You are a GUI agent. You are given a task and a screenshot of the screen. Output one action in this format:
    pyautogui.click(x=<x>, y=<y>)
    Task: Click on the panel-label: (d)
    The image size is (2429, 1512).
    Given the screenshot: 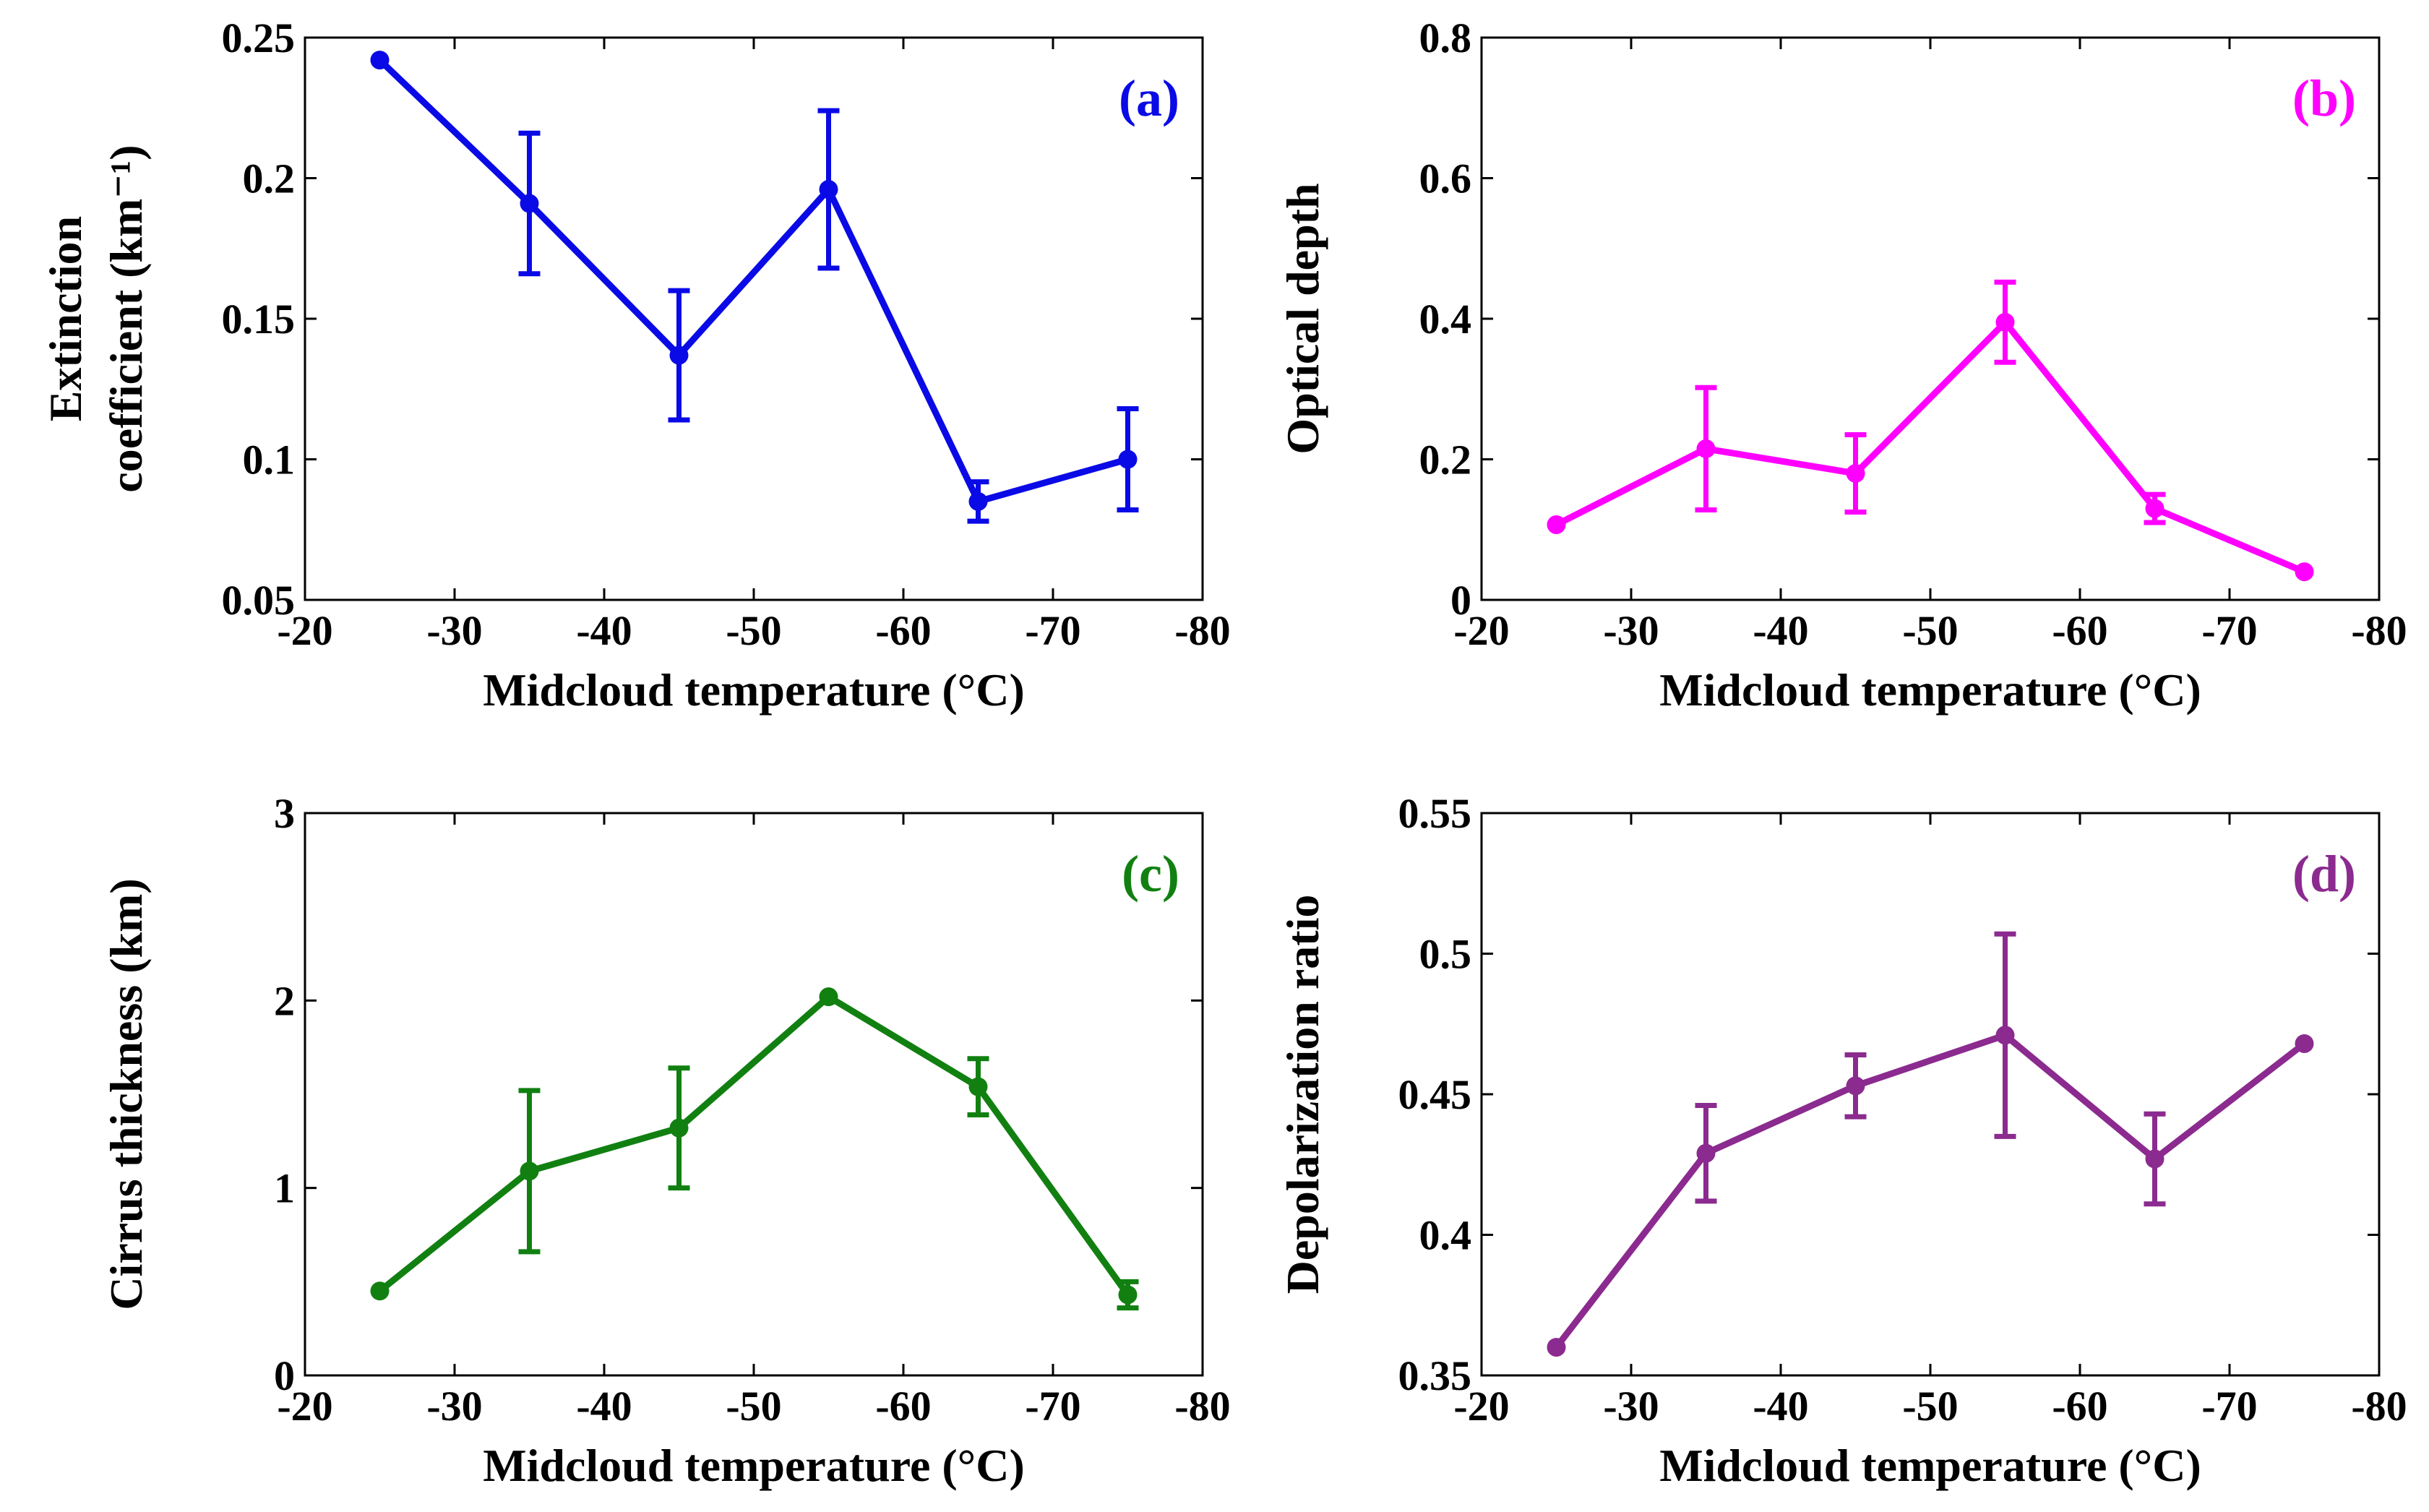 What is the action you would take?
    pyautogui.click(x=2324, y=874)
    